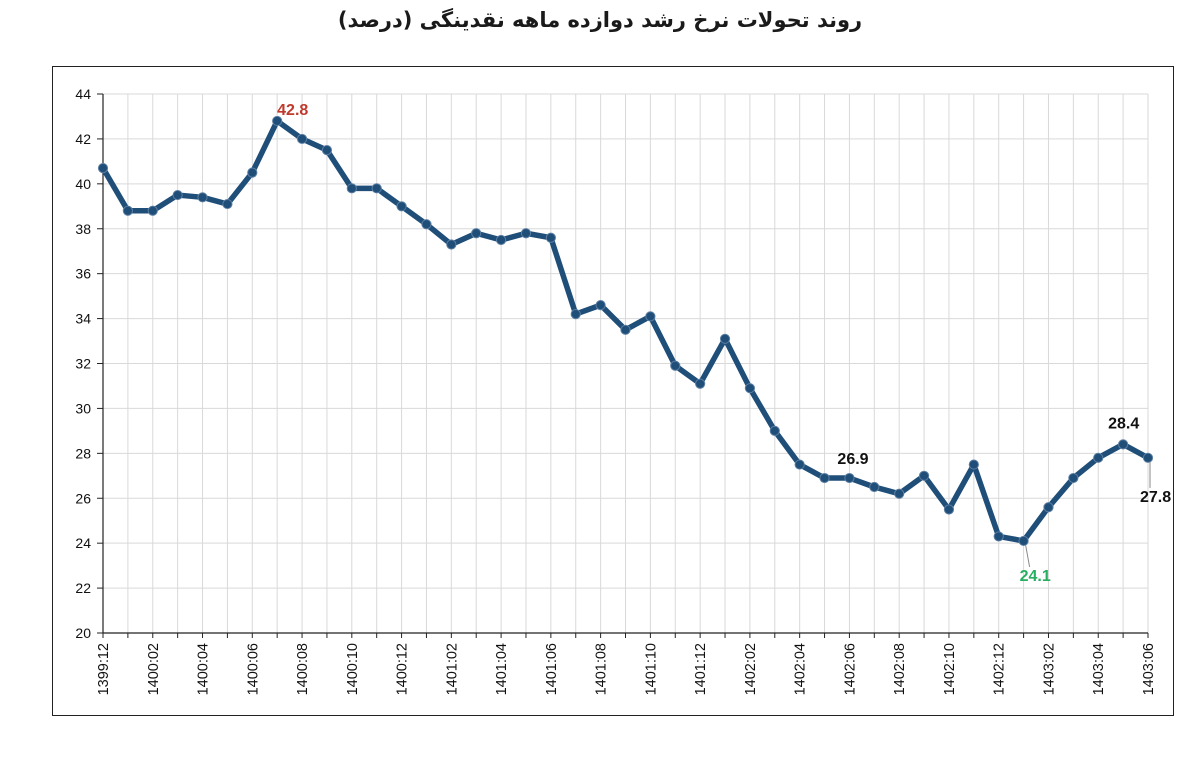  Describe the element at coordinates (751, 669) in the screenshot. I see `x-tick-label: 1402:02` at that location.